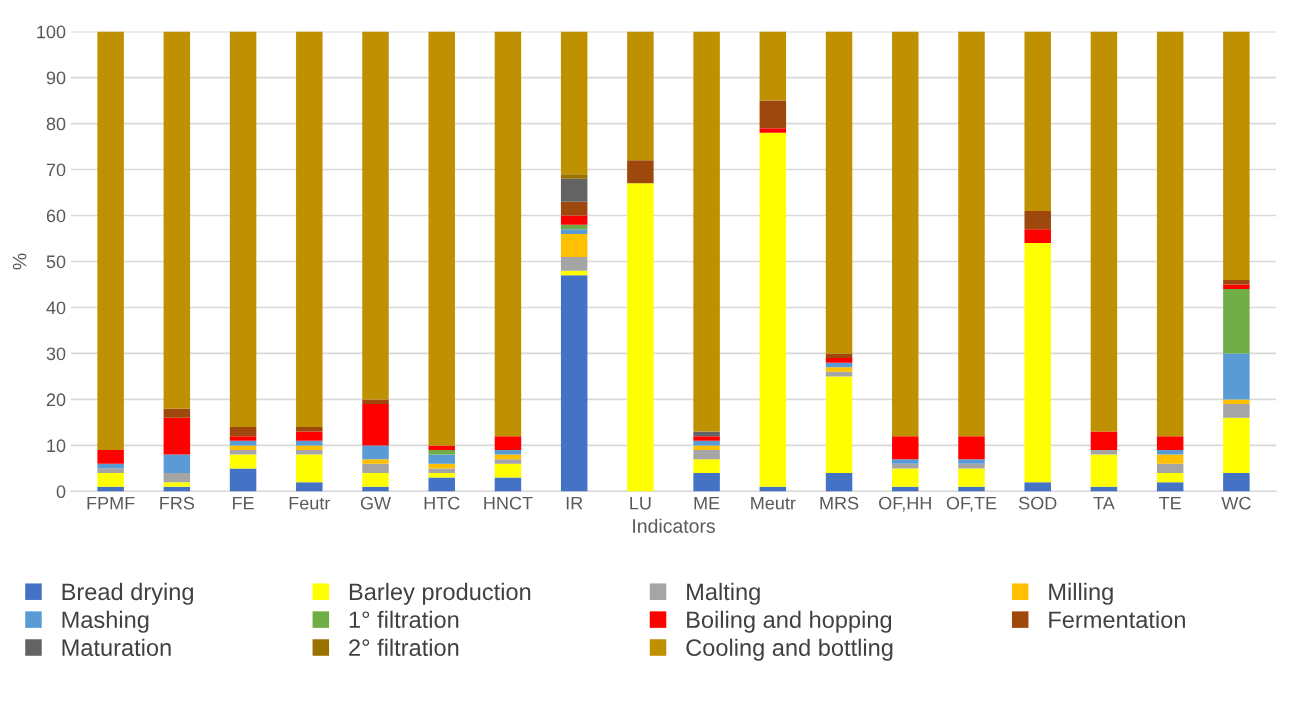  I want to click on x-tick-label: Meutr, so click(773, 503).